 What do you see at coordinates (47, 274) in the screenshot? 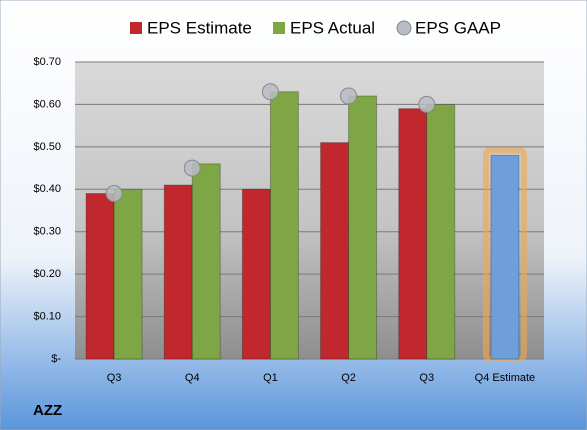
I see `y-tick-label: $0.20` at bounding box center [47, 274].